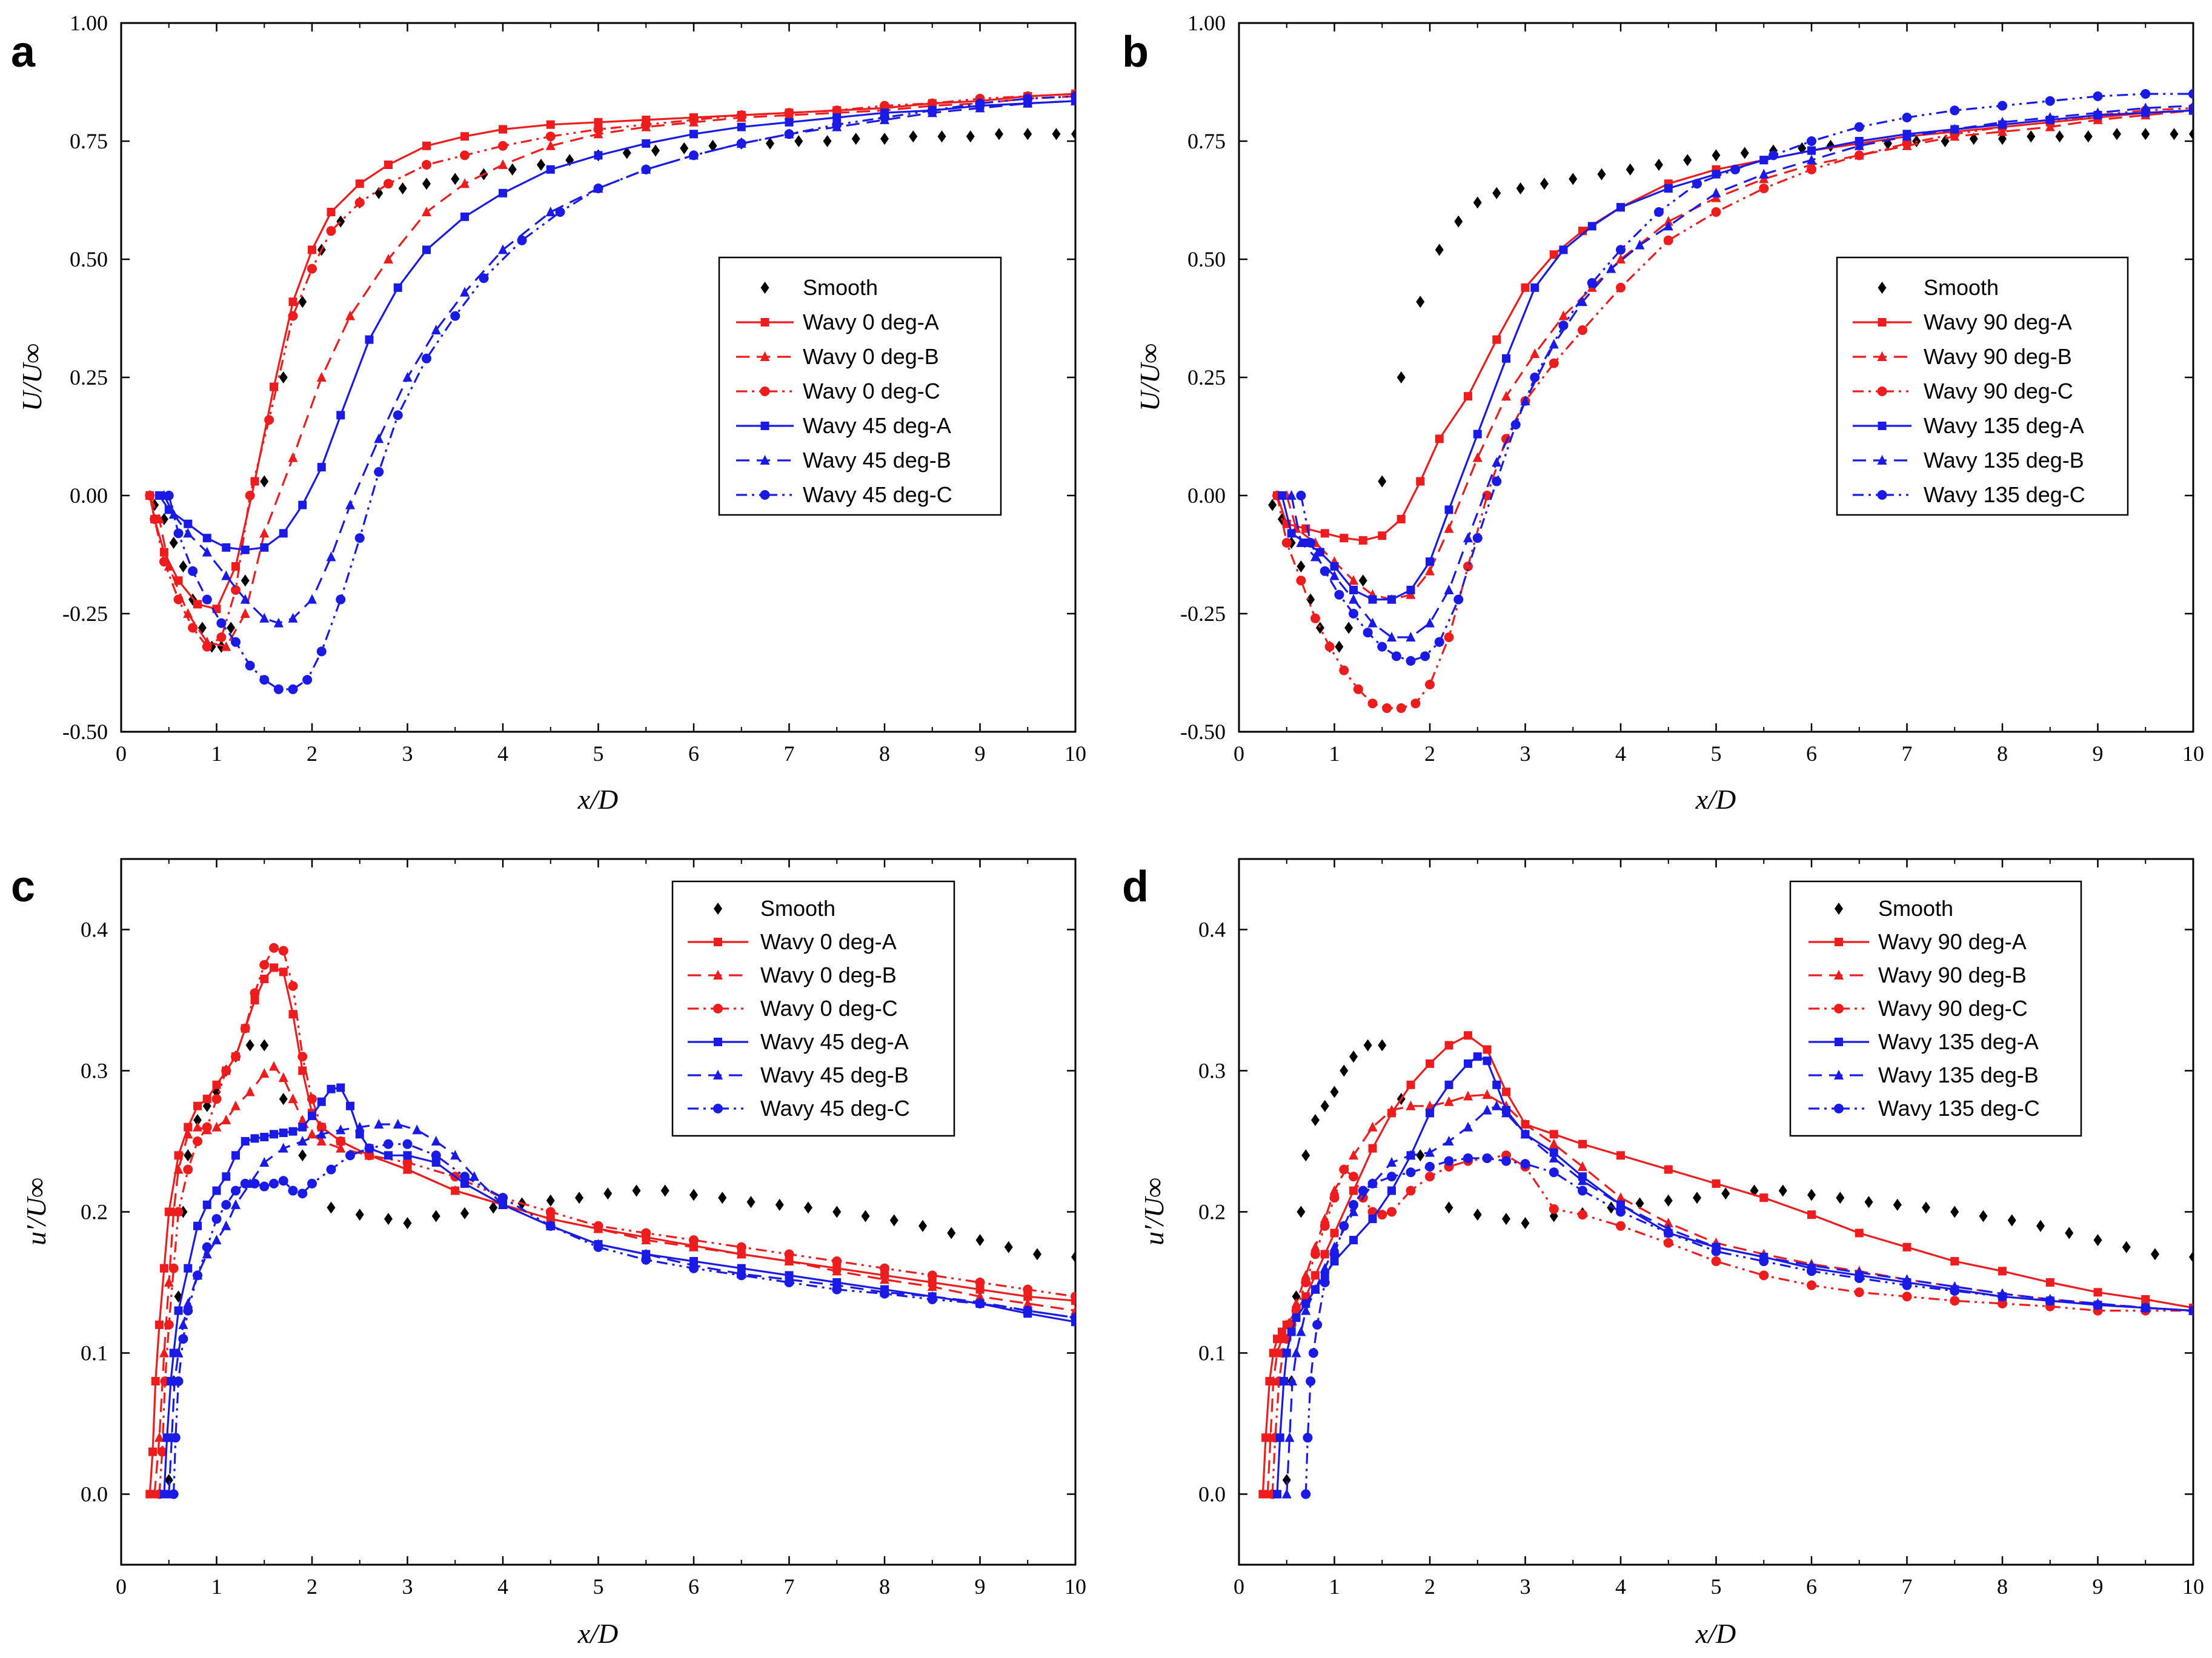 Image resolution: width=2212 pixels, height=1658 pixels. Describe the element at coordinates (2193, 753) in the screenshot. I see `x-tick-label: 10` at that location.